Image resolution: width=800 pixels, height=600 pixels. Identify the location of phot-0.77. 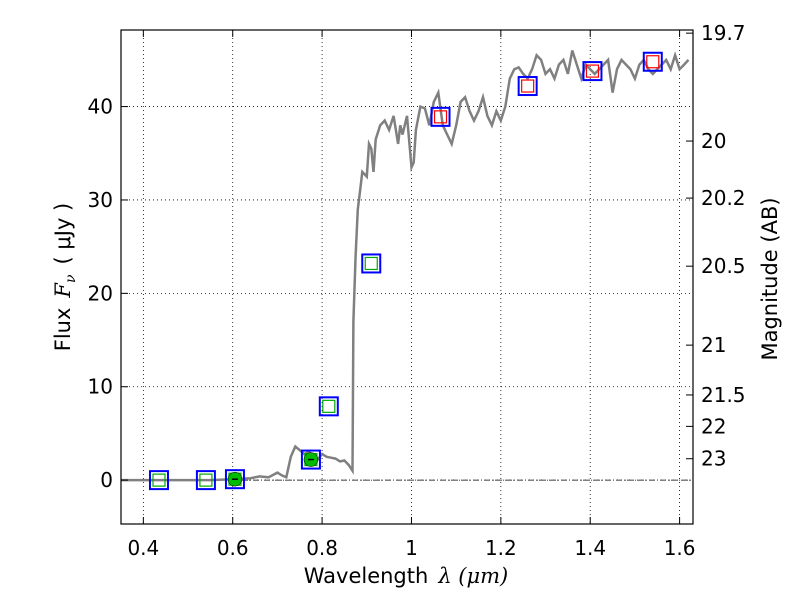
(310, 459).